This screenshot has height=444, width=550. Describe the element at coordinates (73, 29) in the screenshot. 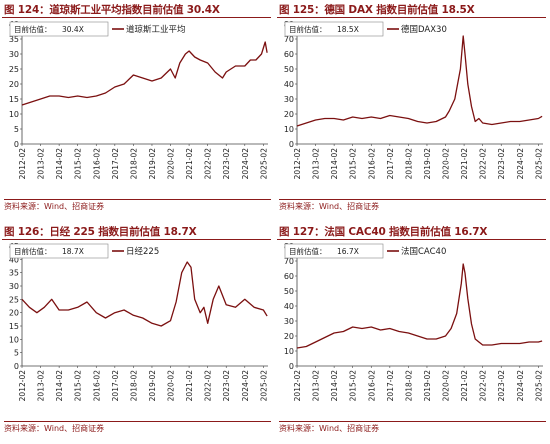

I see `value-box-value: 30.4X` at that location.